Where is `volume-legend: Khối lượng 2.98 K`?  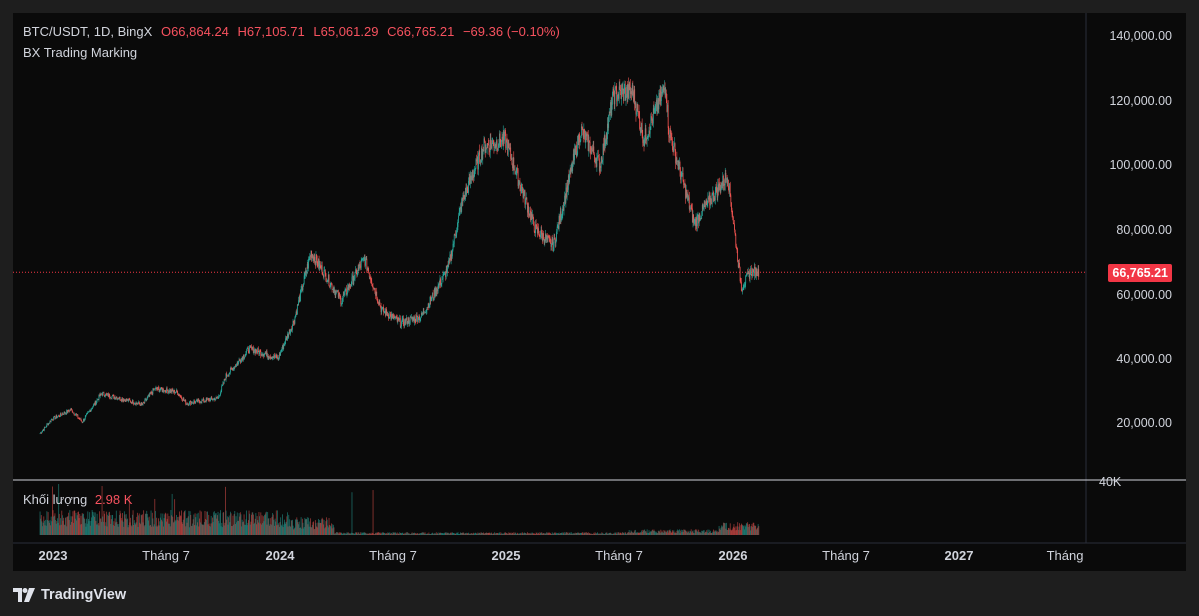 volume-legend: Khối lượng 2.98 K is located at coordinates (77, 499).